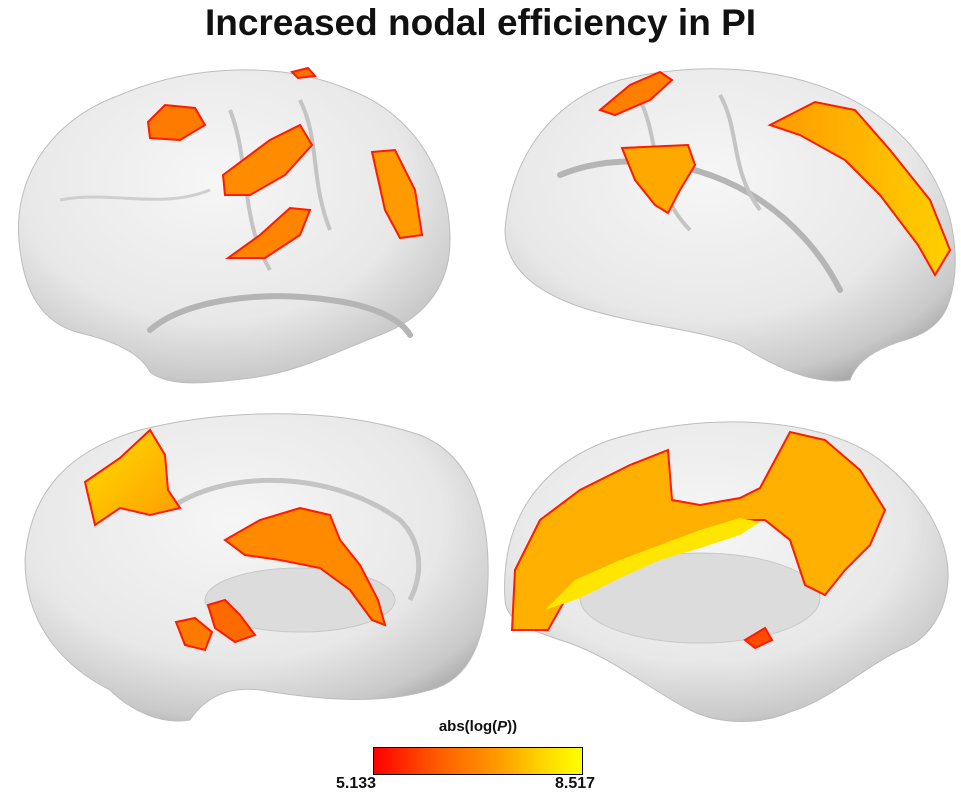  I want to click on colorbar-label-prefix: abs(log(, so click(468, 726).